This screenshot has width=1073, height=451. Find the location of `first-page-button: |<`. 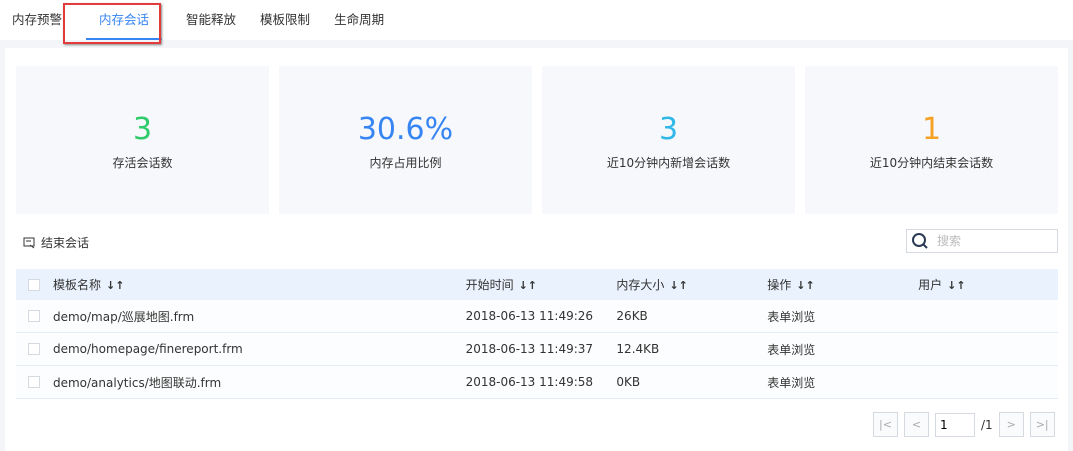

first-page-button: |< is located at coordinates (885, 424).